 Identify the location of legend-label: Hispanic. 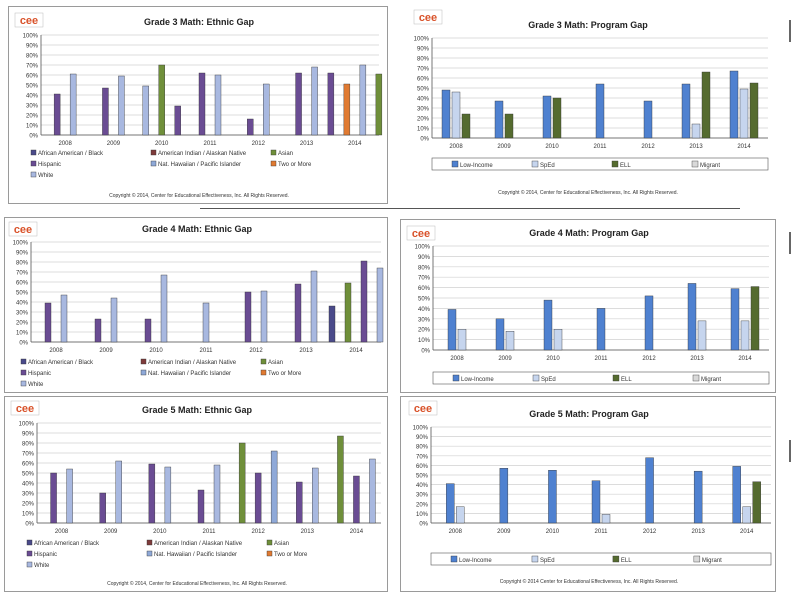
(45, 555).